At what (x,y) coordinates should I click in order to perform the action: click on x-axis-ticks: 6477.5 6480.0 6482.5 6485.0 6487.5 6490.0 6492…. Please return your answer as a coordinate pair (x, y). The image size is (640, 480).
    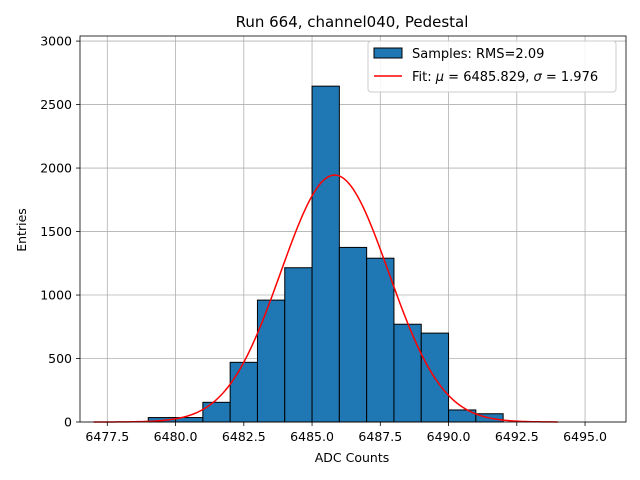
    Looking at the image, I should click on (346, 433).